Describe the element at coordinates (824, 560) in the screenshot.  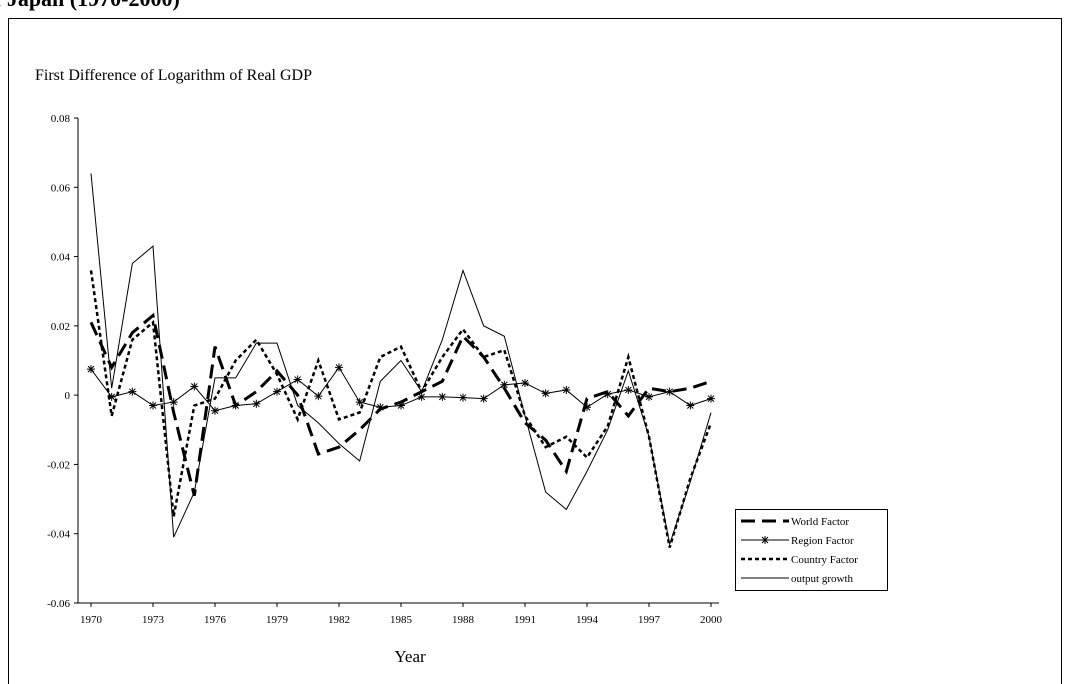
I see `legend-label: Country Factor` at that location.